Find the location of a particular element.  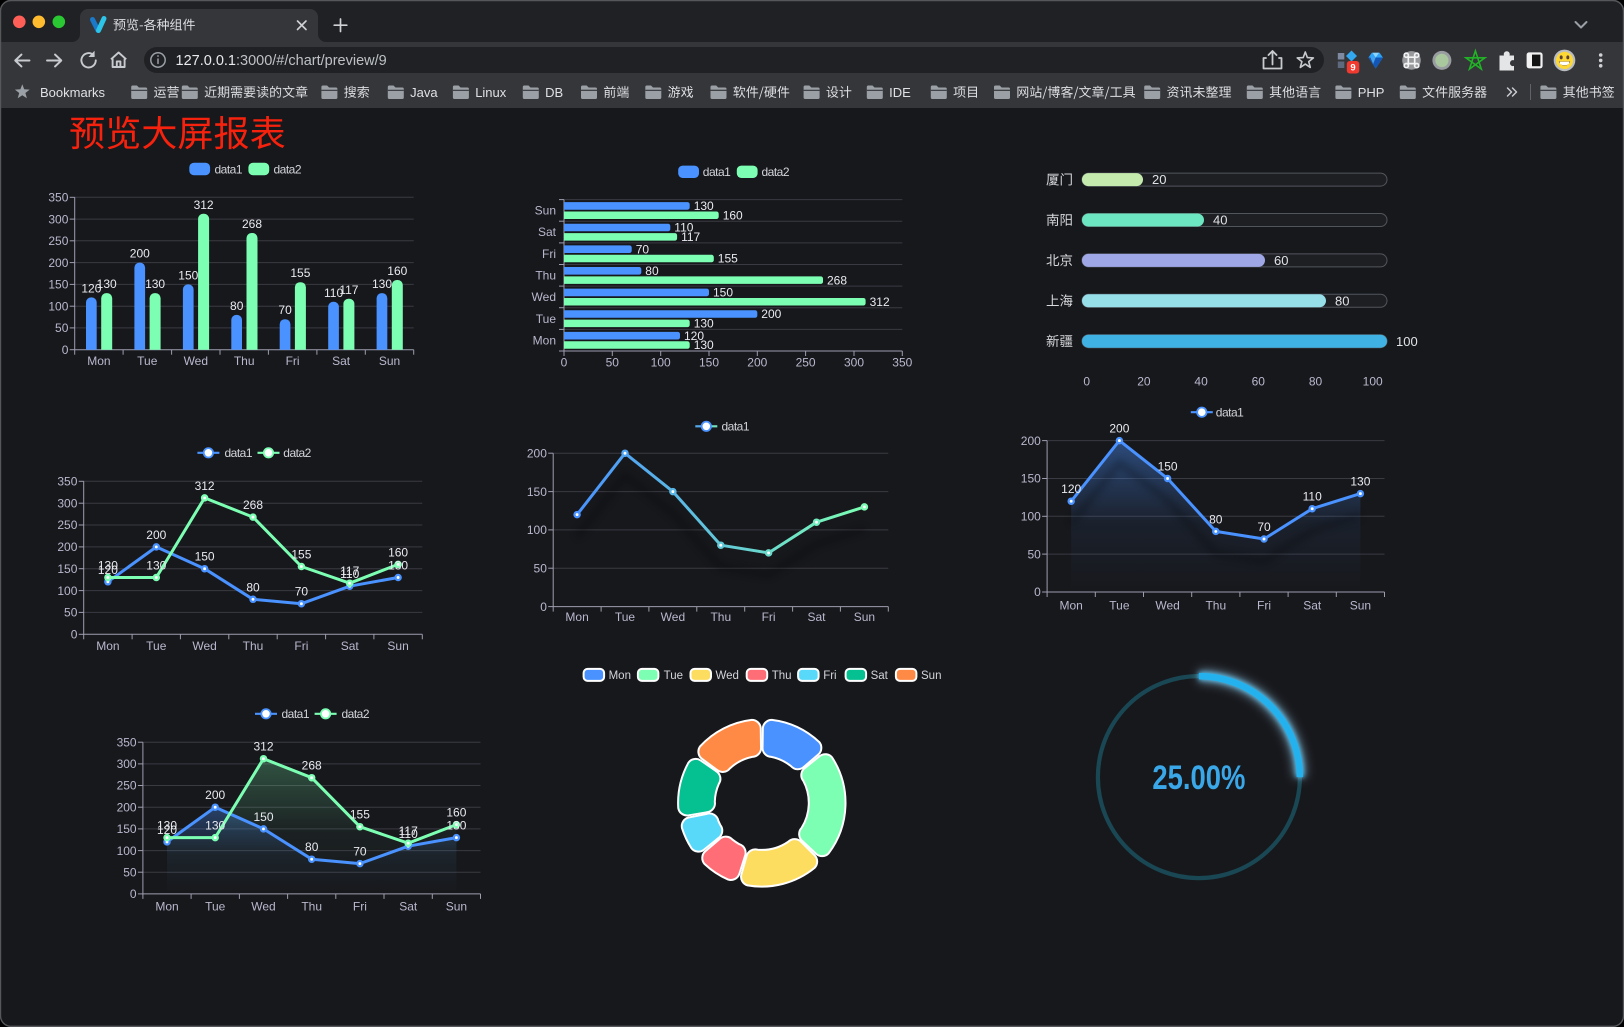

svg-text: 110 is located at coordinates (408, 834).